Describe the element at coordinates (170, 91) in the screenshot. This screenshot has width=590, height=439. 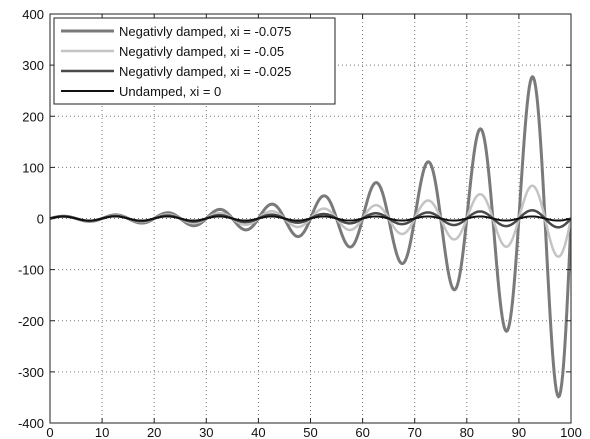
I see `legend-entry-label: Undamped, xi = 0` at that location.